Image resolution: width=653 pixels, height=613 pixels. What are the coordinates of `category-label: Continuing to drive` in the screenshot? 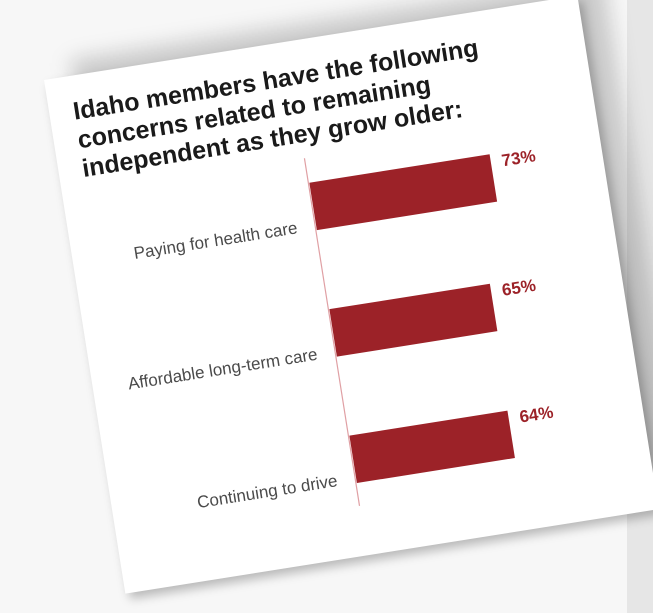 It's located at (267, 491).